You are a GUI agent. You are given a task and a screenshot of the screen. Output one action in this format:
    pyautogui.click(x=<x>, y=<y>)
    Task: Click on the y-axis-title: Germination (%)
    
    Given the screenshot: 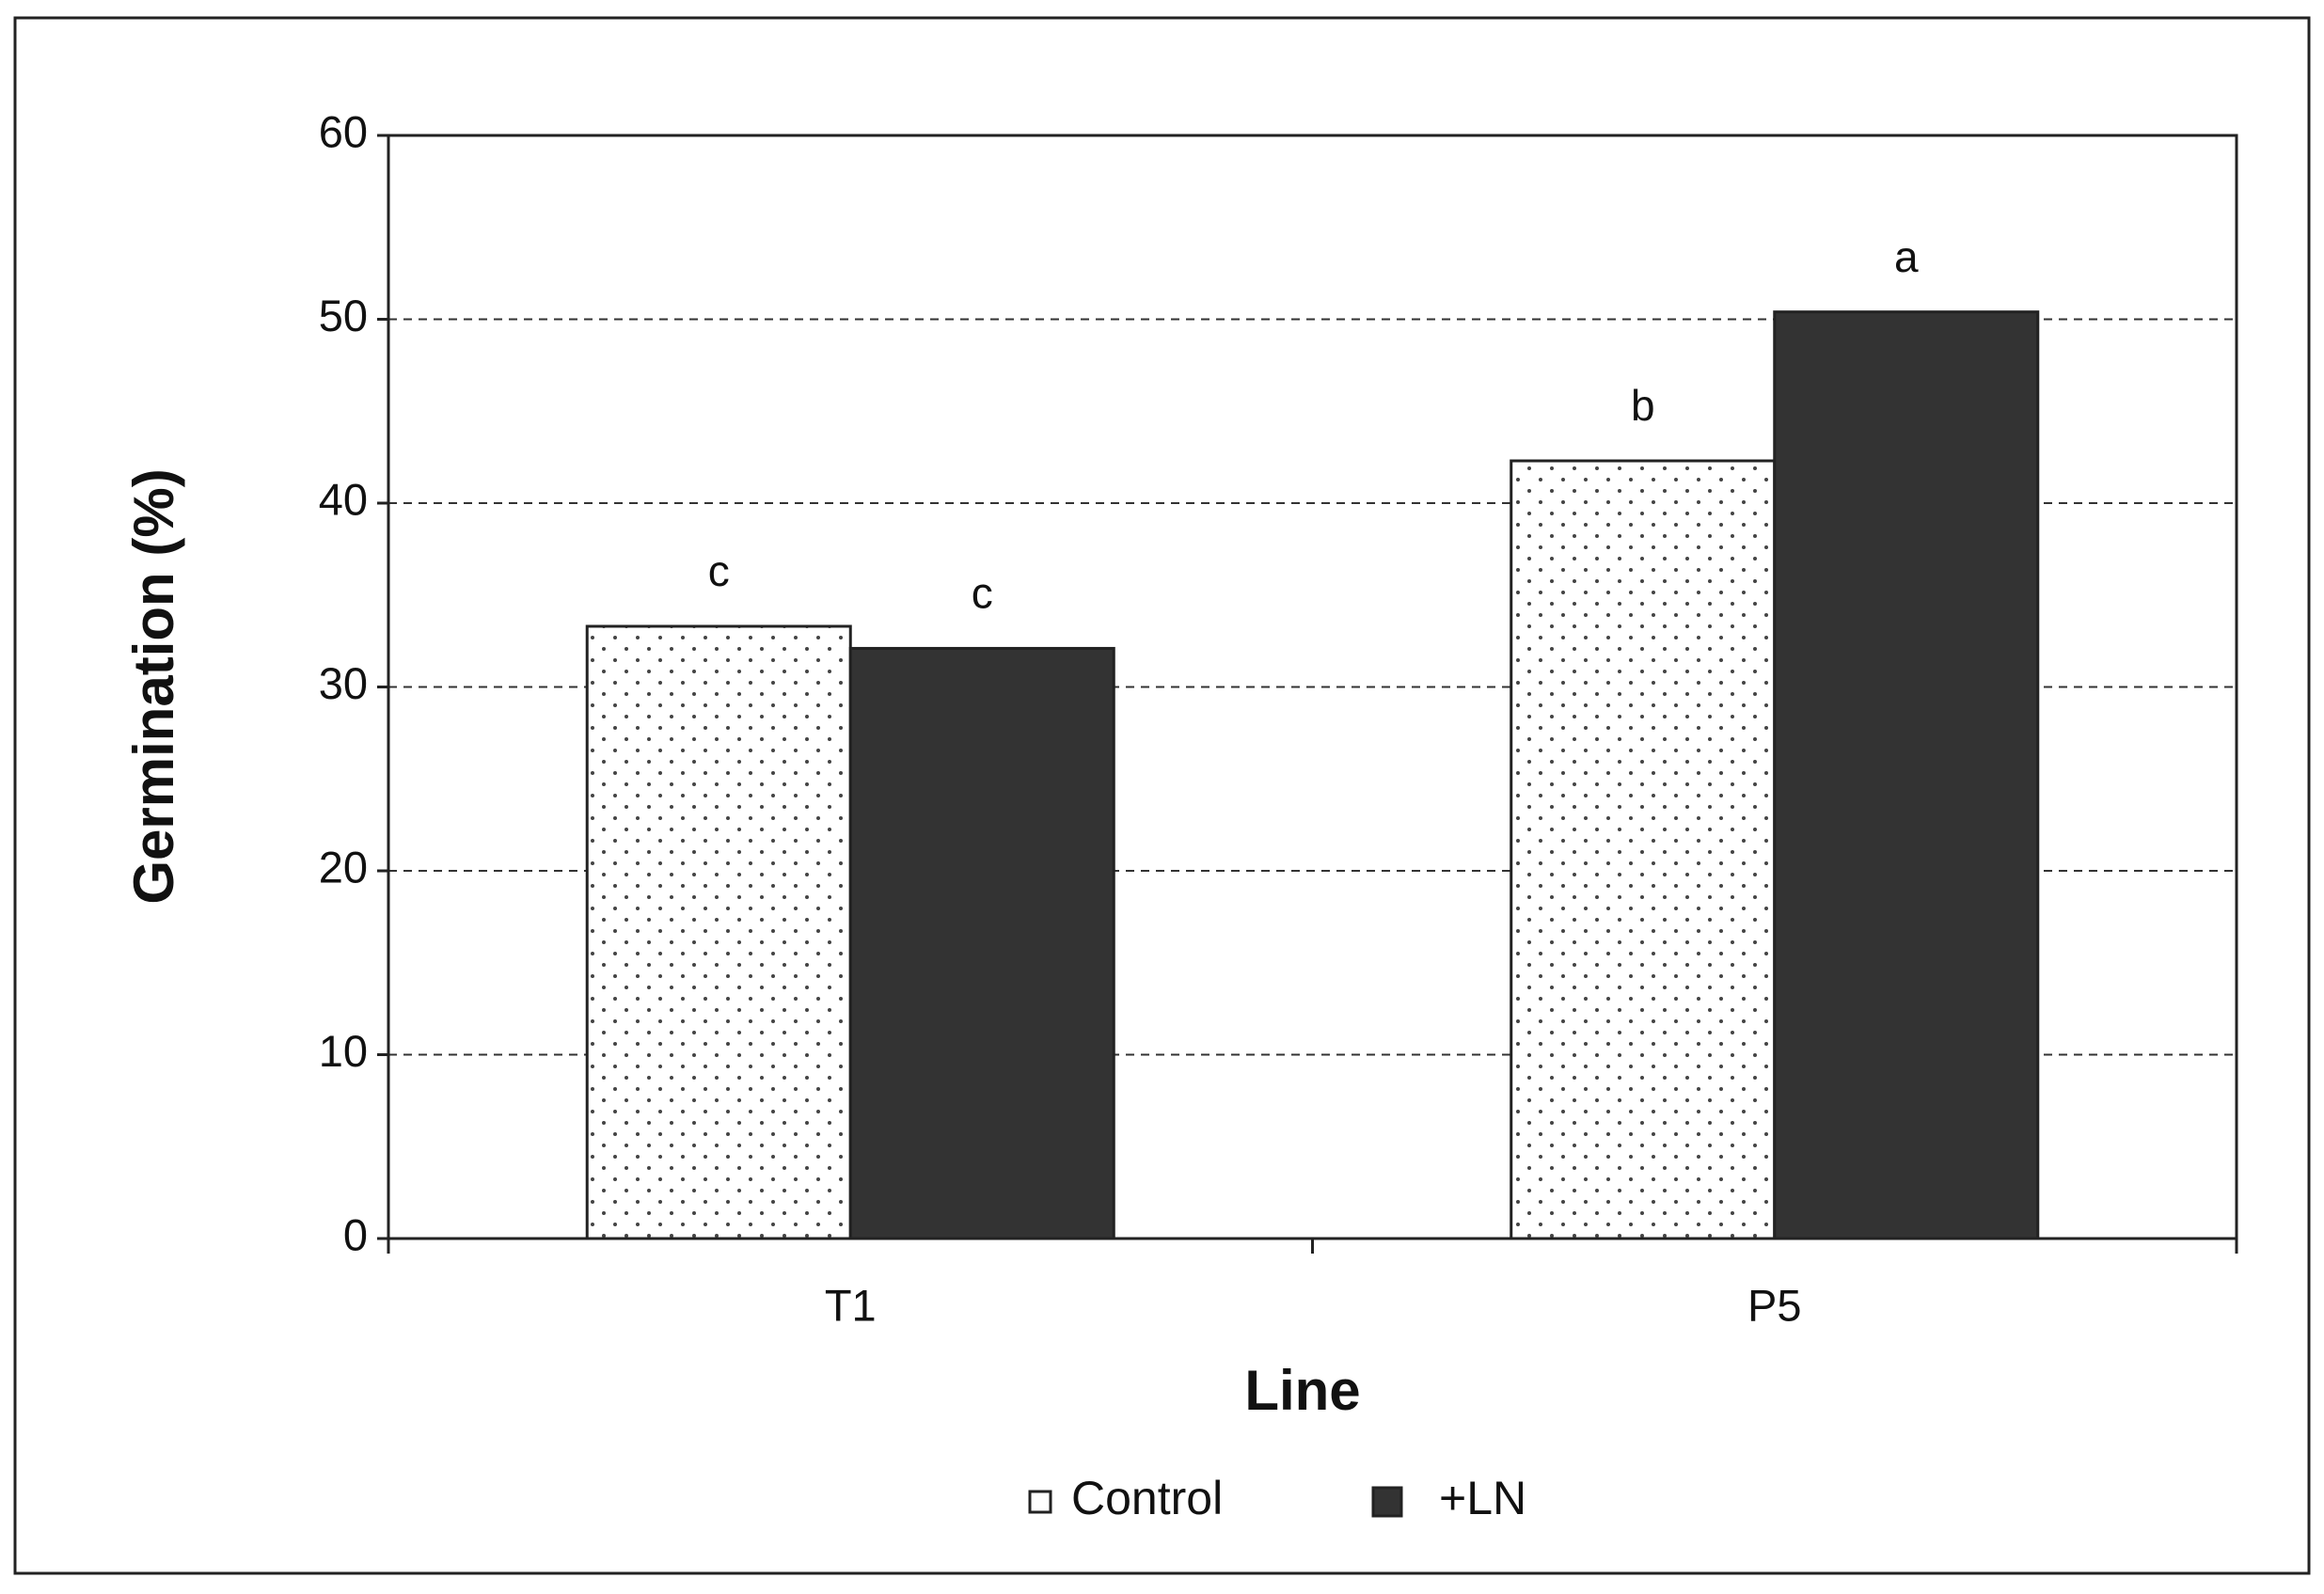 What is the action you would take?
    pyautogui.click(x=153, y=686)
    